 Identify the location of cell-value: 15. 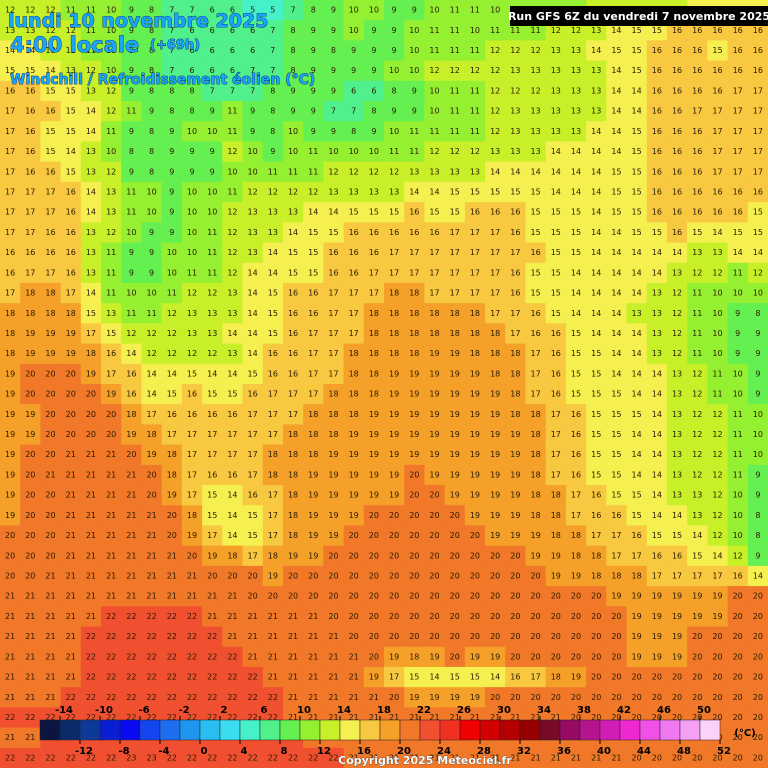
(515, 192).